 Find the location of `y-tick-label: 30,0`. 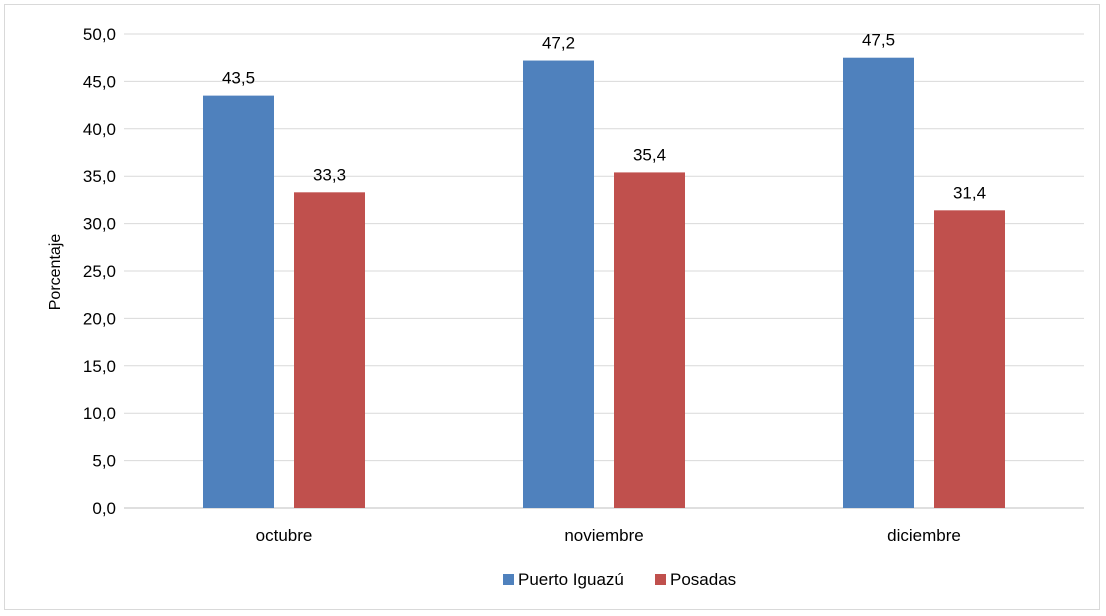

y-tick-label: 30,0 is located at coordinates (99, 224).